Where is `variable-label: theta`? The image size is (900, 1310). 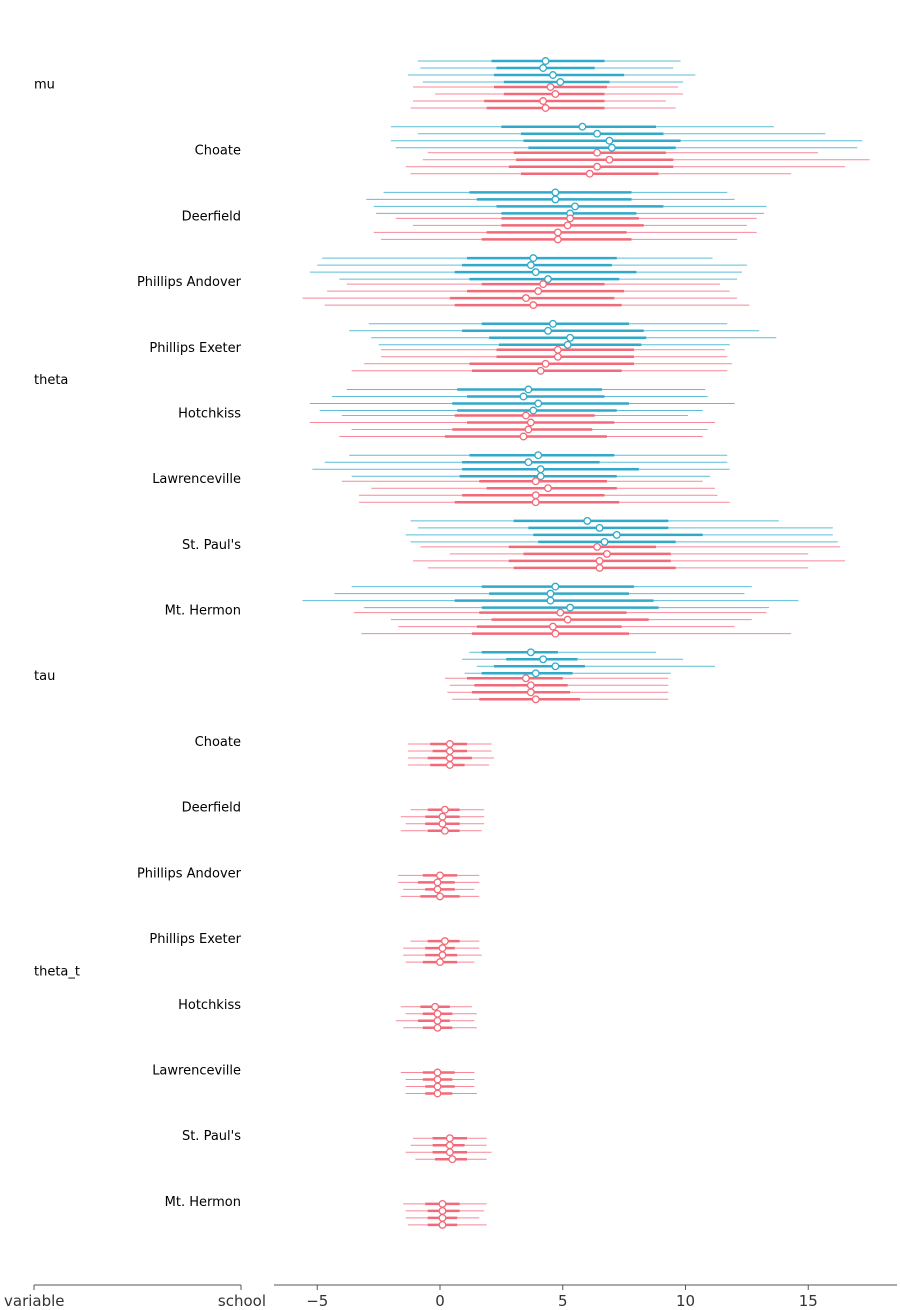 variable-label: theta is located at coordinates (51, 380).